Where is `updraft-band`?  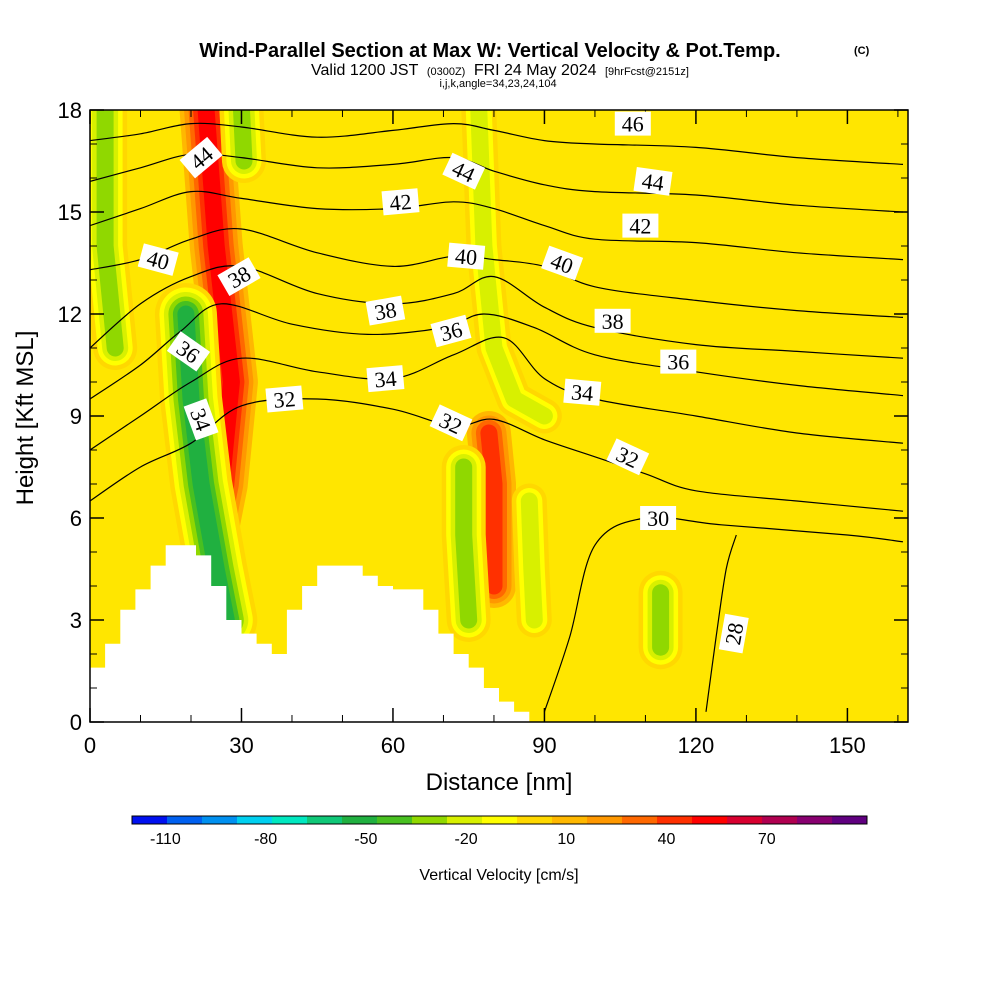 updraft-band is located at coordinates (491, 509).